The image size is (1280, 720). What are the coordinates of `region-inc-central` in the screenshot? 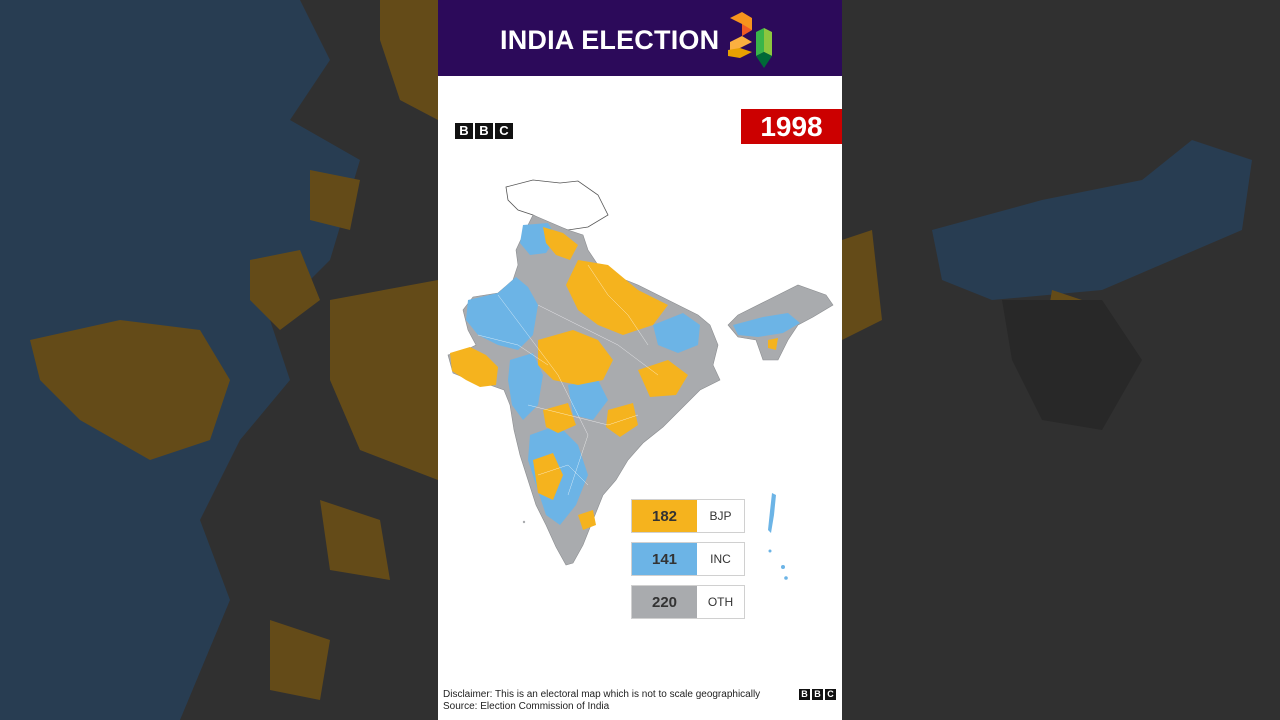 It's located at (588, 400).